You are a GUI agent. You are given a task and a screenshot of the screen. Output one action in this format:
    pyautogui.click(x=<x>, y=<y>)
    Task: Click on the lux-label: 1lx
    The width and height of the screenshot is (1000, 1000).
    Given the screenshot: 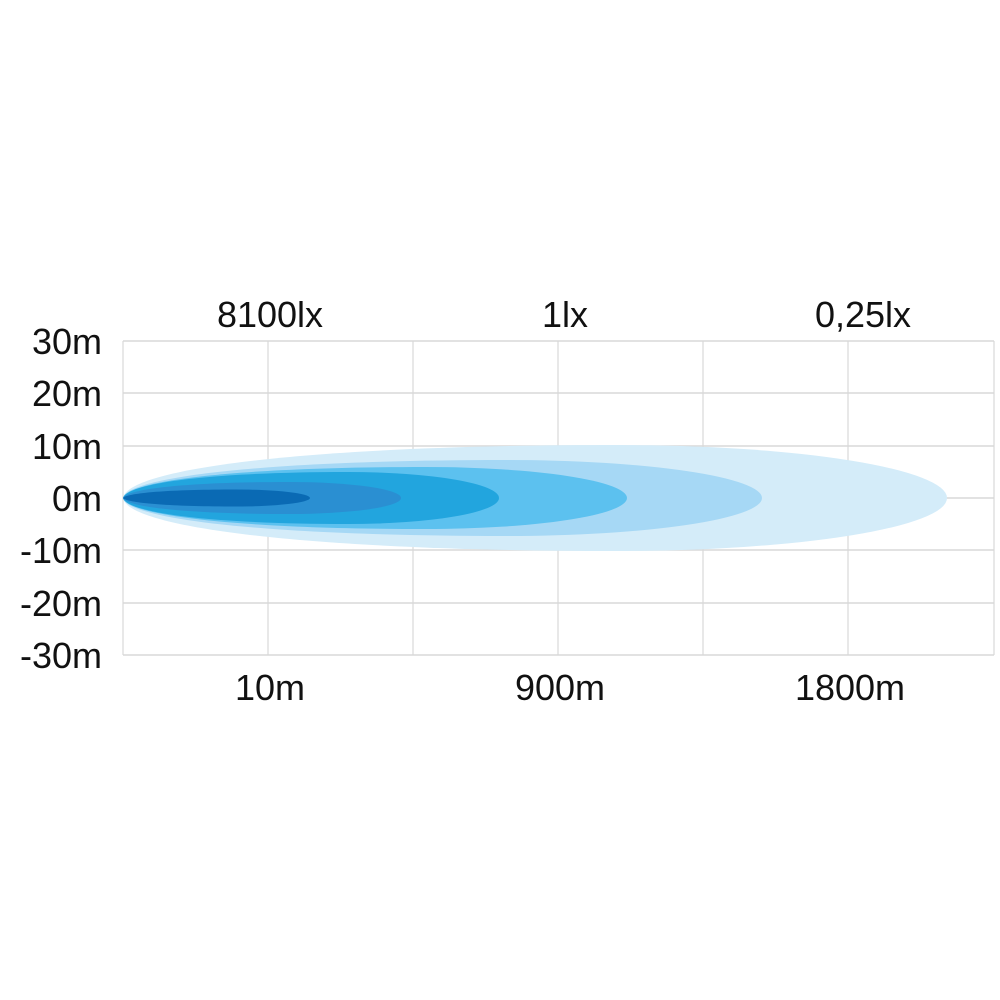 What is the action you would take?
    pyautogui.click(x=565, y=314)
    